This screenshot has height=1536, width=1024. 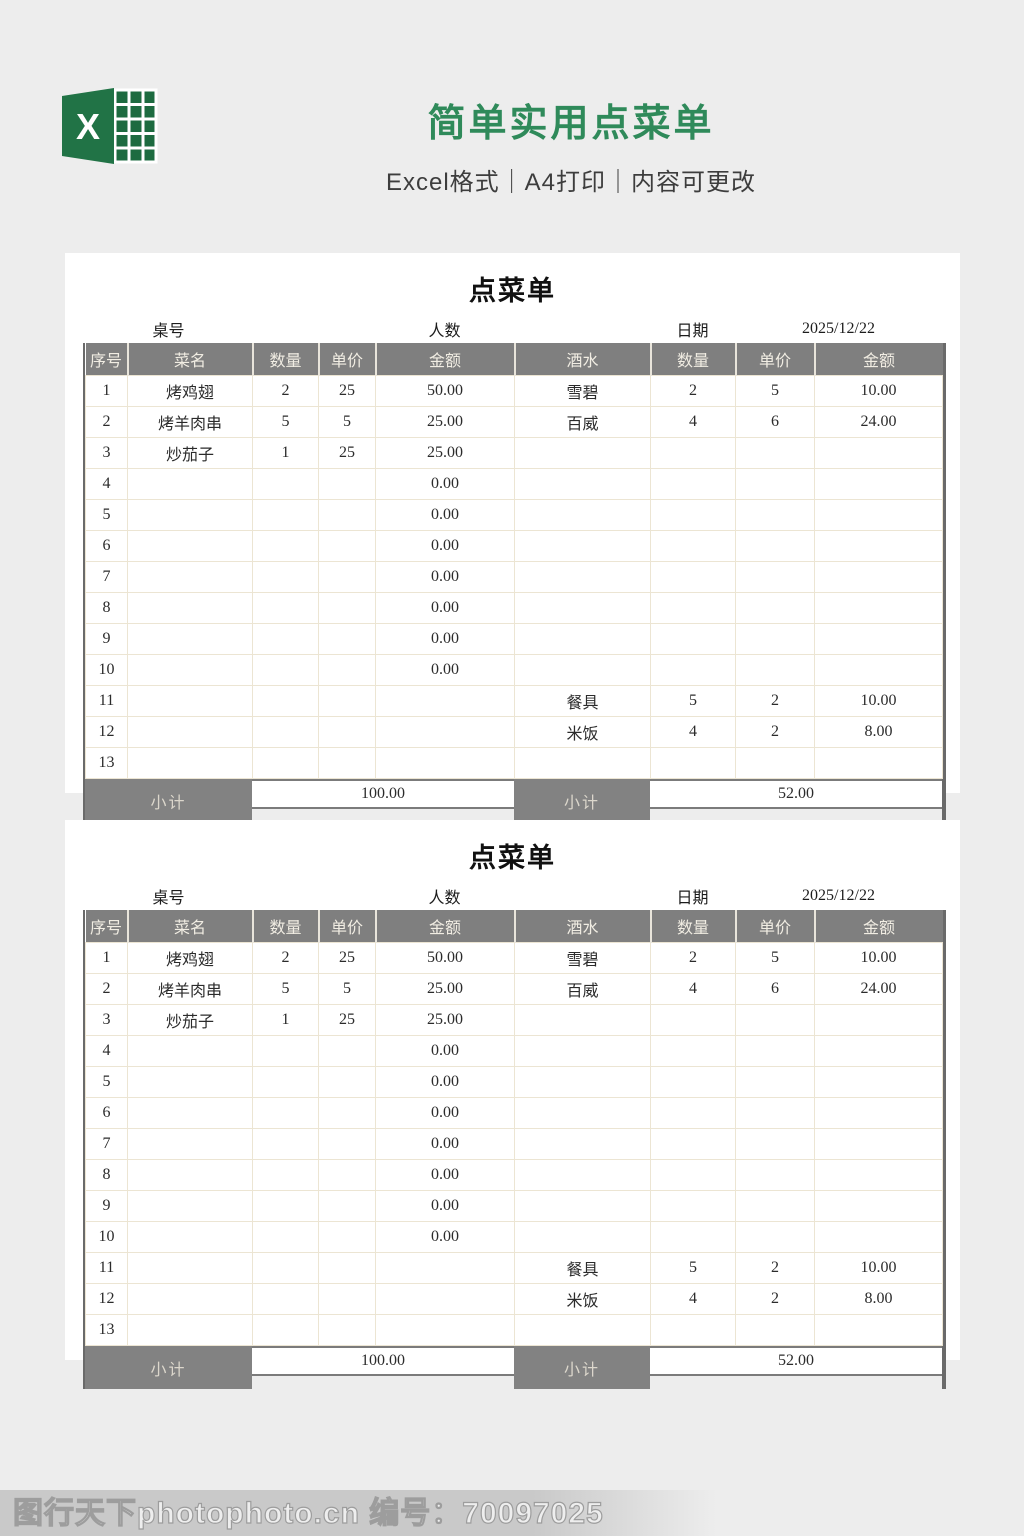 I want to click on cell-serial: 6, so click(x=106, y=1113).